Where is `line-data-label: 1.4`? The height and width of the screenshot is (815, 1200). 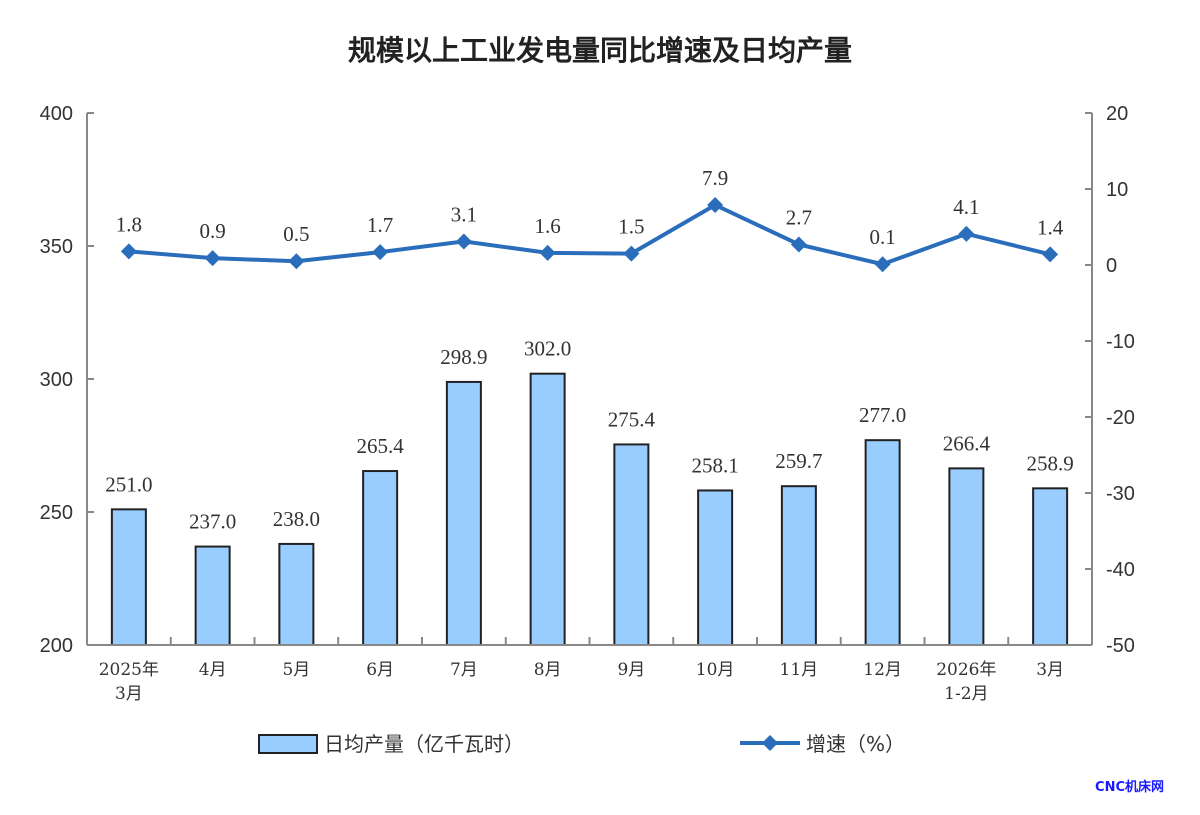
line-data-label: 1.4 is located at coordinates (1050, 227).